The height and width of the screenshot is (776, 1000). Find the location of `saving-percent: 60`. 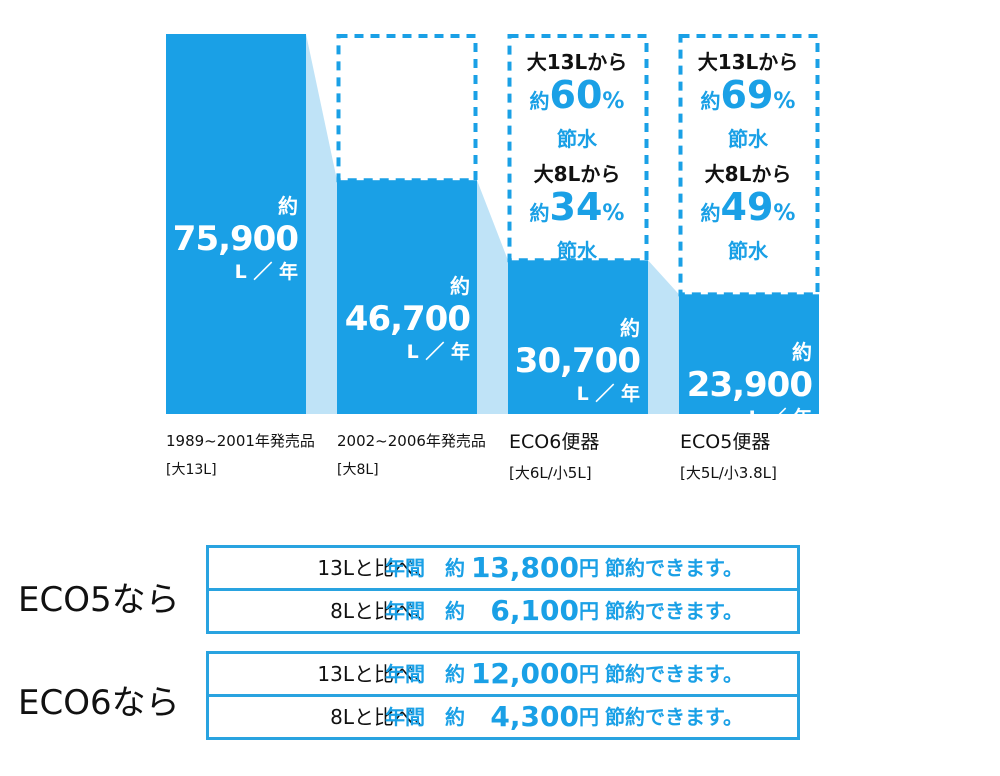

saving-percent: 60 is located at coordinates (576, 95).